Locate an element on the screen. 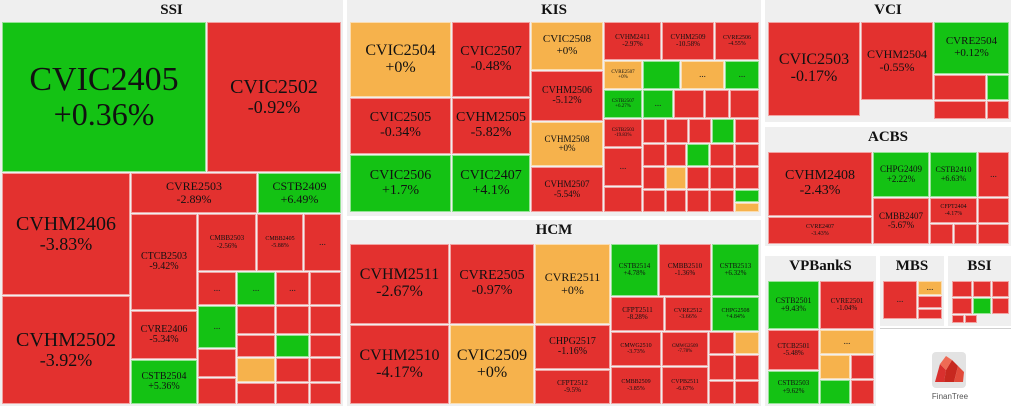 Image resolution: width=1011 pixels, height=406 pixels. treemap-tile: CSTB2410 +6.63% is located at coordinates (953, 174).